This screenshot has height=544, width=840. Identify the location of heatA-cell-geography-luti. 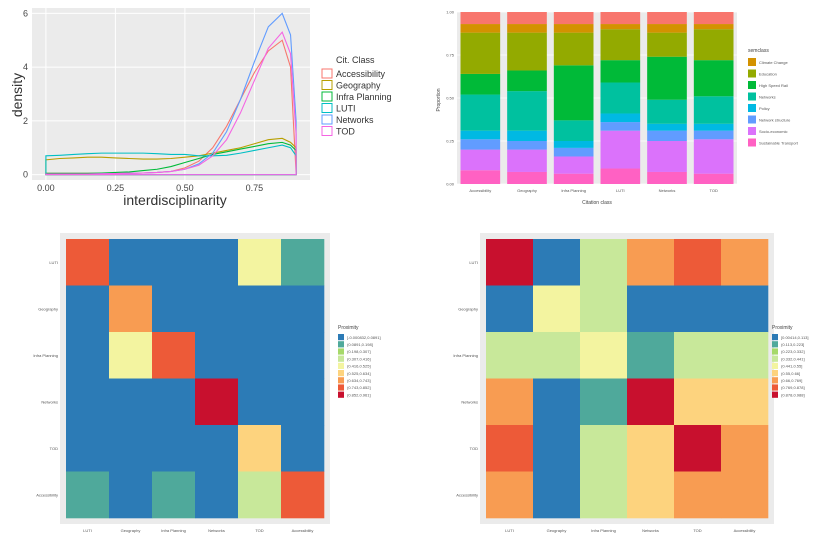
(88, 309).